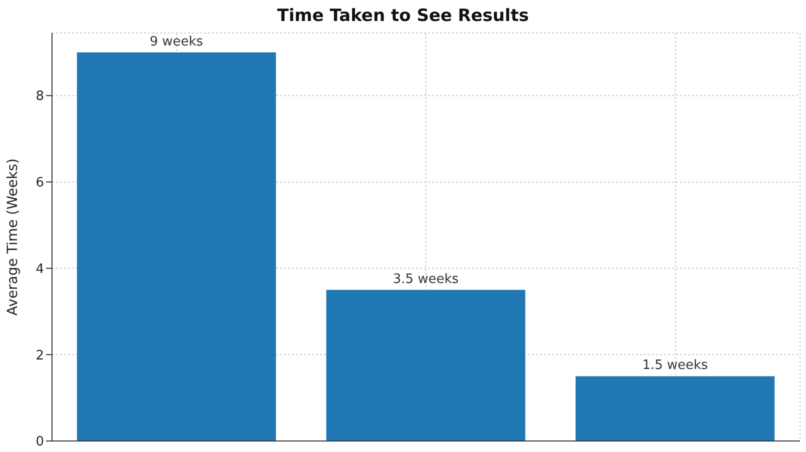 This screenshot has width=806, height=452. What do you see at coordinates (177, 42) in the screenshot?
I see `data-label: 9 weeks` at bounding box center [177, 42].